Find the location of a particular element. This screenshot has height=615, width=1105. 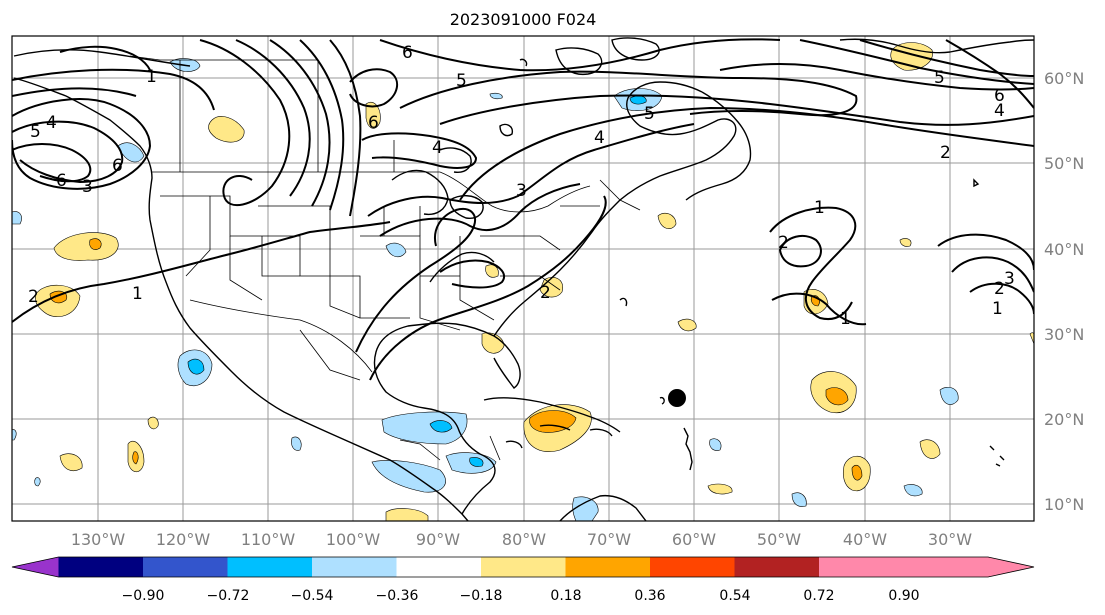

lon-label: 70°W is located at coordinates (609, 539).